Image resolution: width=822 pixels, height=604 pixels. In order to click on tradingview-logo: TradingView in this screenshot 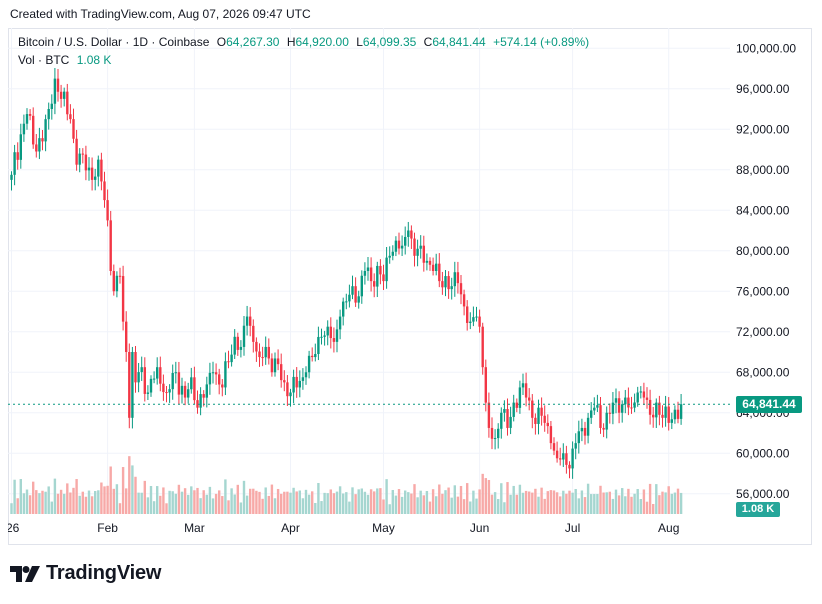, I will do `click(85, 573)`.